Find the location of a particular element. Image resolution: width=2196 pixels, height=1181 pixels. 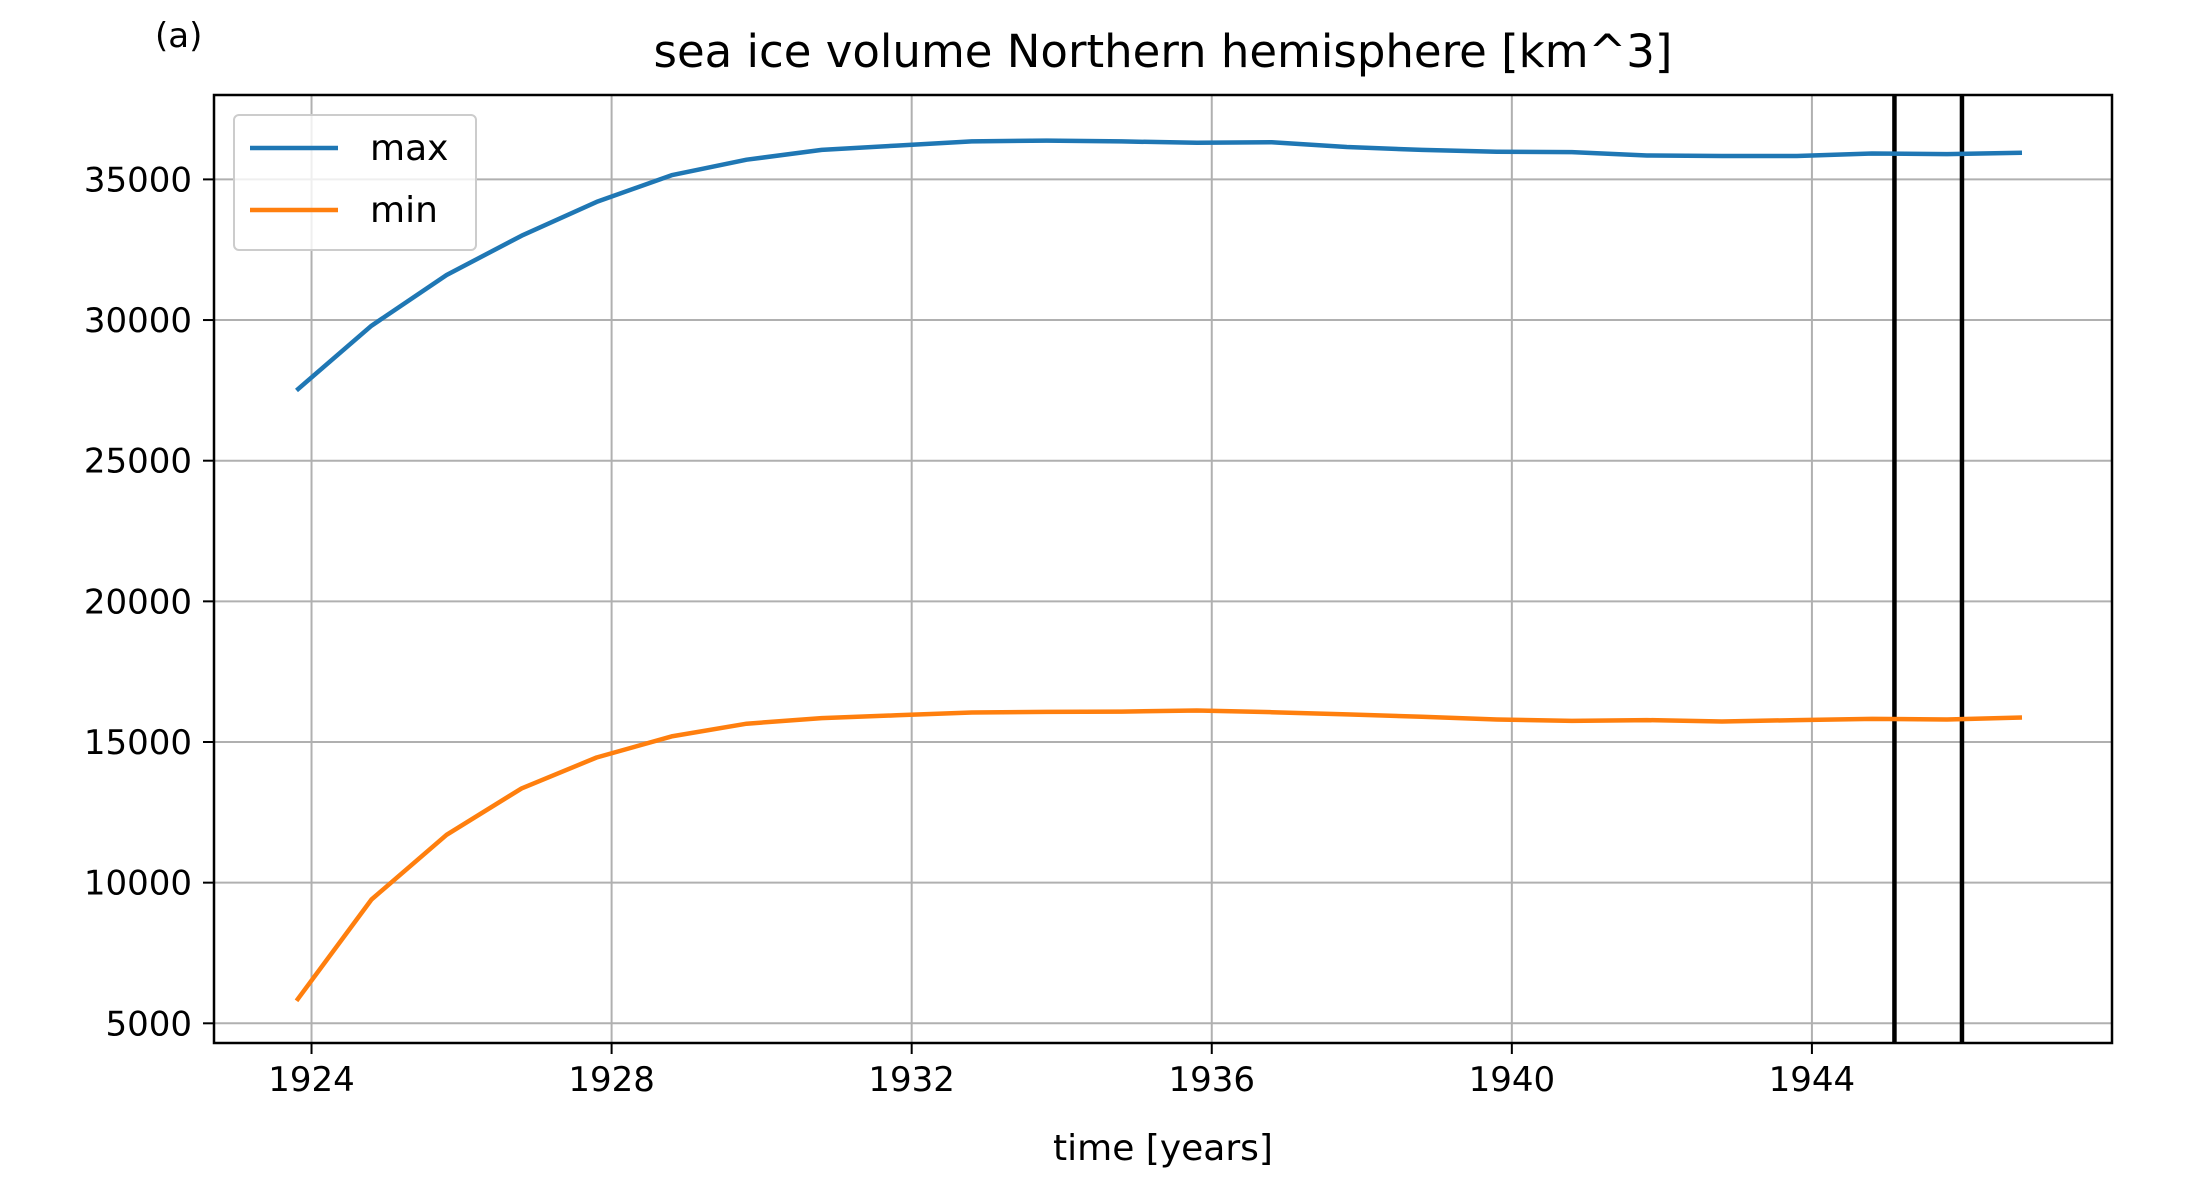

y-axis: 5000 10000 15000 20000 25000 30000 35000 is located at coordinates (149, 602).